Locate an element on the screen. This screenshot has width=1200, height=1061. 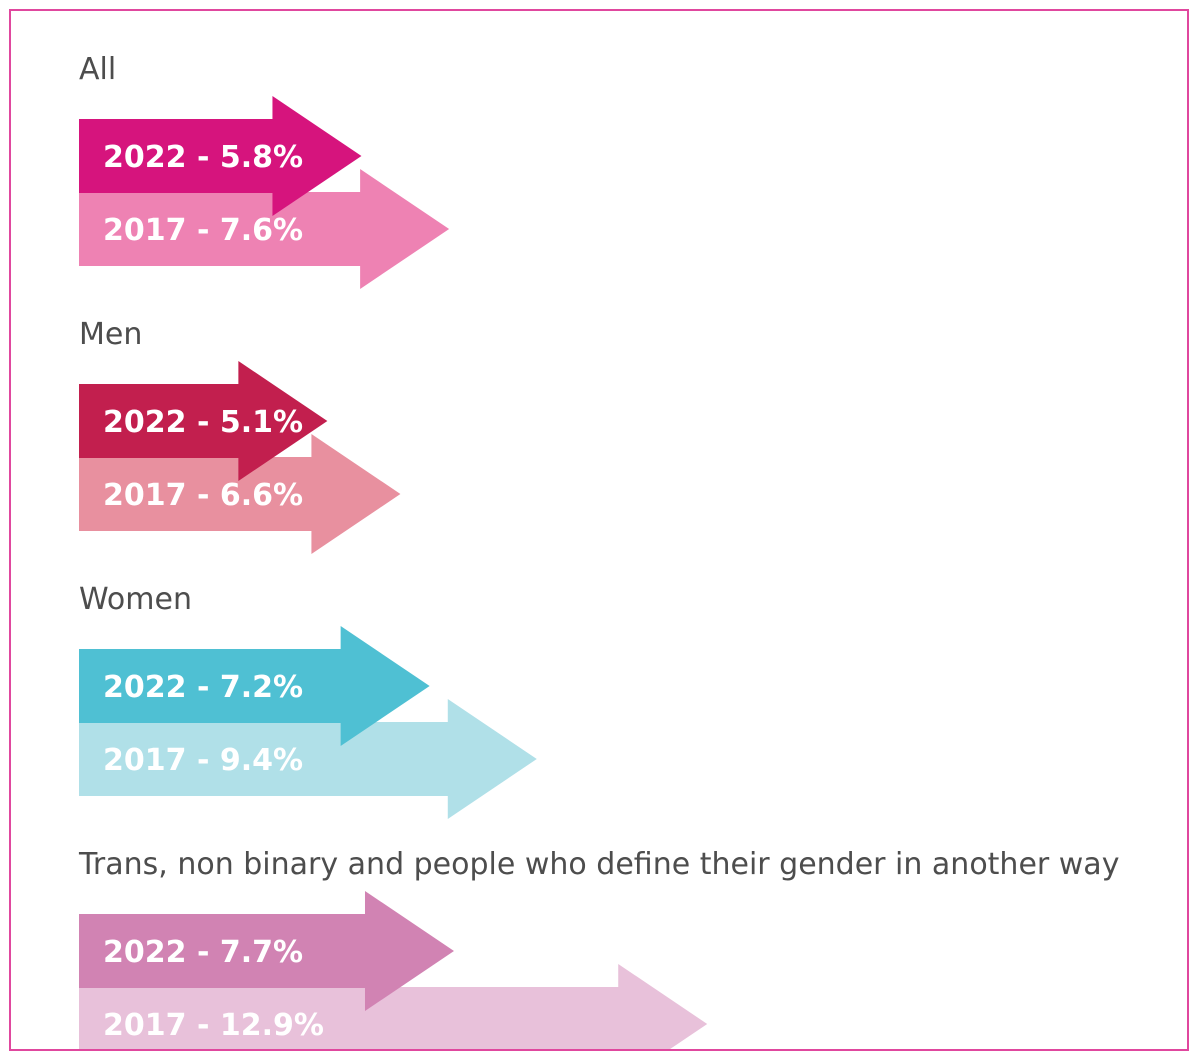
group-label: Women is located at coordinates (135, 599).